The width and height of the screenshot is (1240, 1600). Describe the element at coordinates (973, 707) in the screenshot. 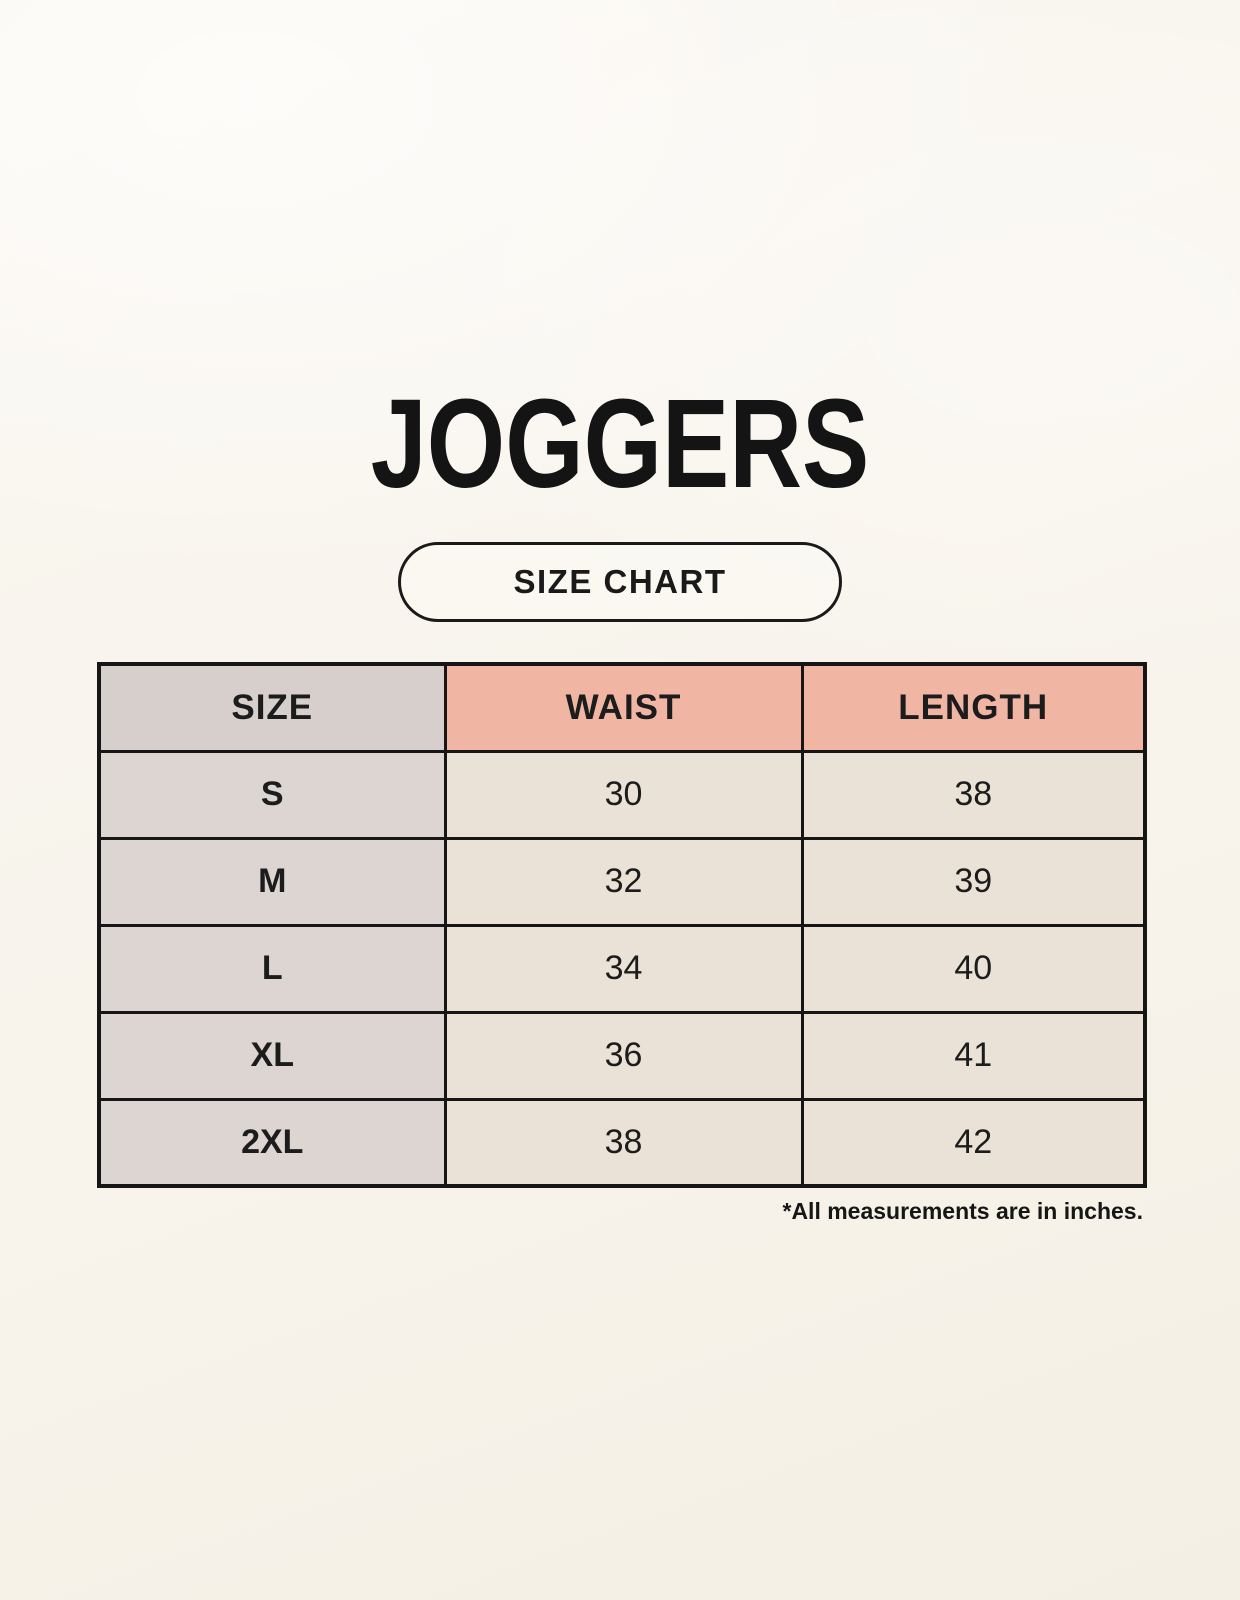

I see `column-header-length: LENGTH` at that location.